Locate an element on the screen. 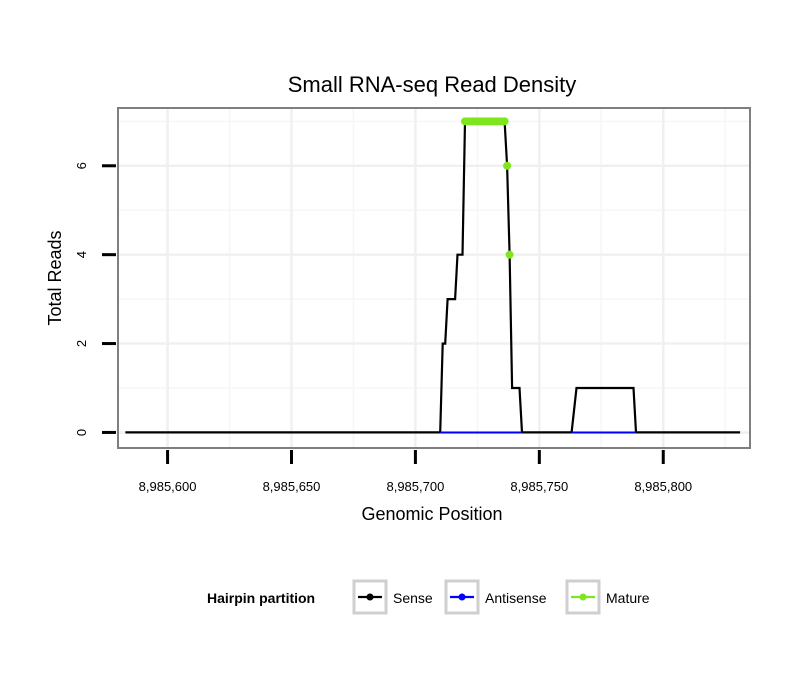  x-tick-label: 8,985,750 is located at coordinates (539, 486).